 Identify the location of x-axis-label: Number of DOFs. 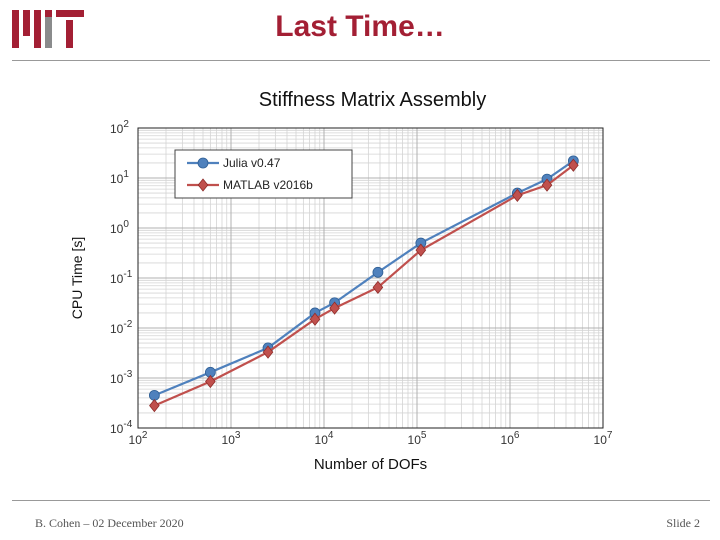
(370, 464).